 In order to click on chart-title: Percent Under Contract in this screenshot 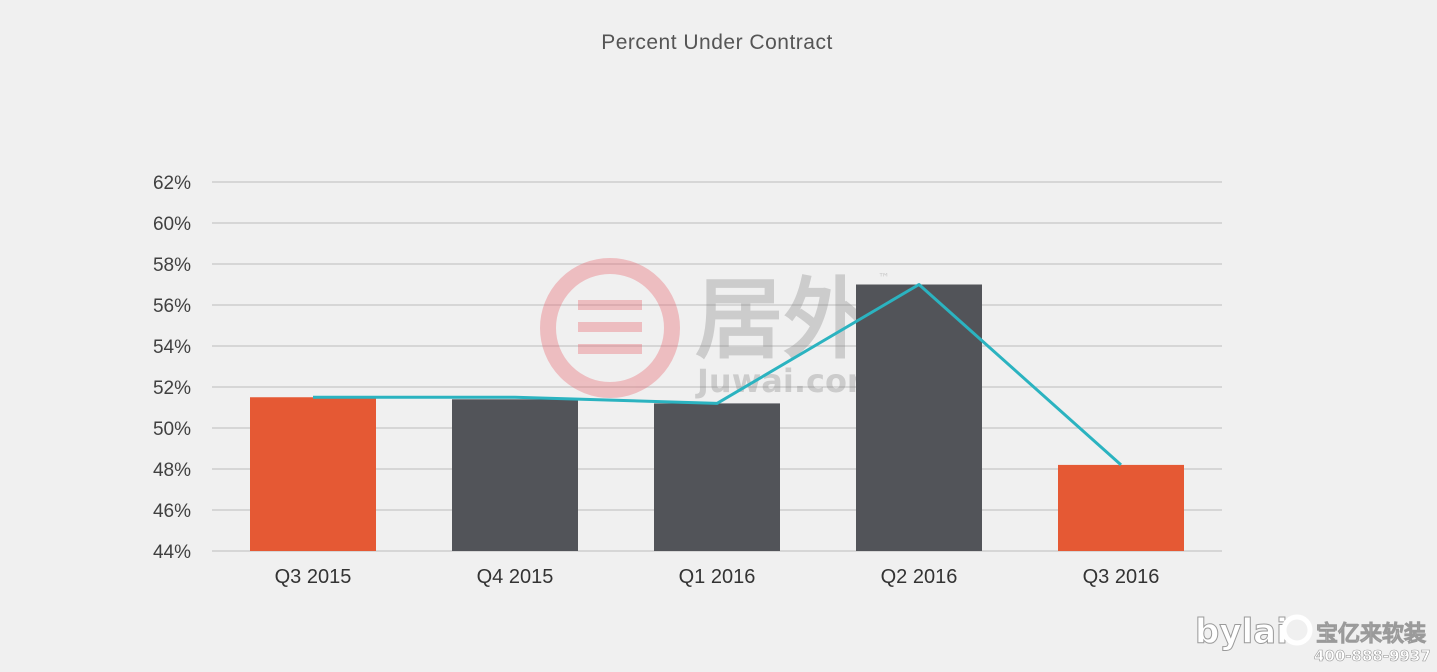, I will do `click(717, 42)`.